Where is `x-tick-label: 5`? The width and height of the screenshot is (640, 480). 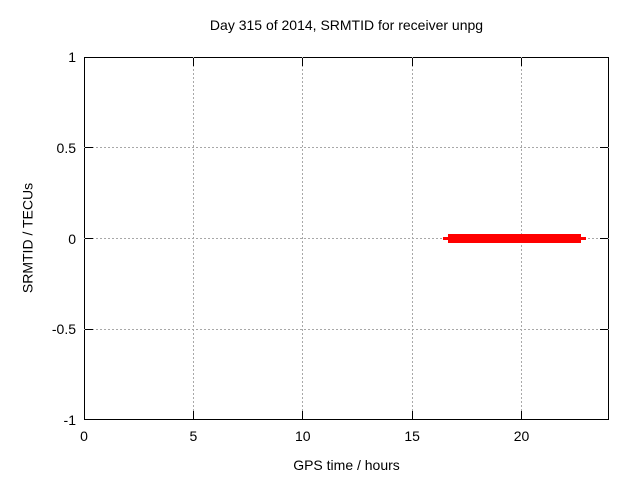 x-tick-label: 5 is located at coordinates (193, 436).